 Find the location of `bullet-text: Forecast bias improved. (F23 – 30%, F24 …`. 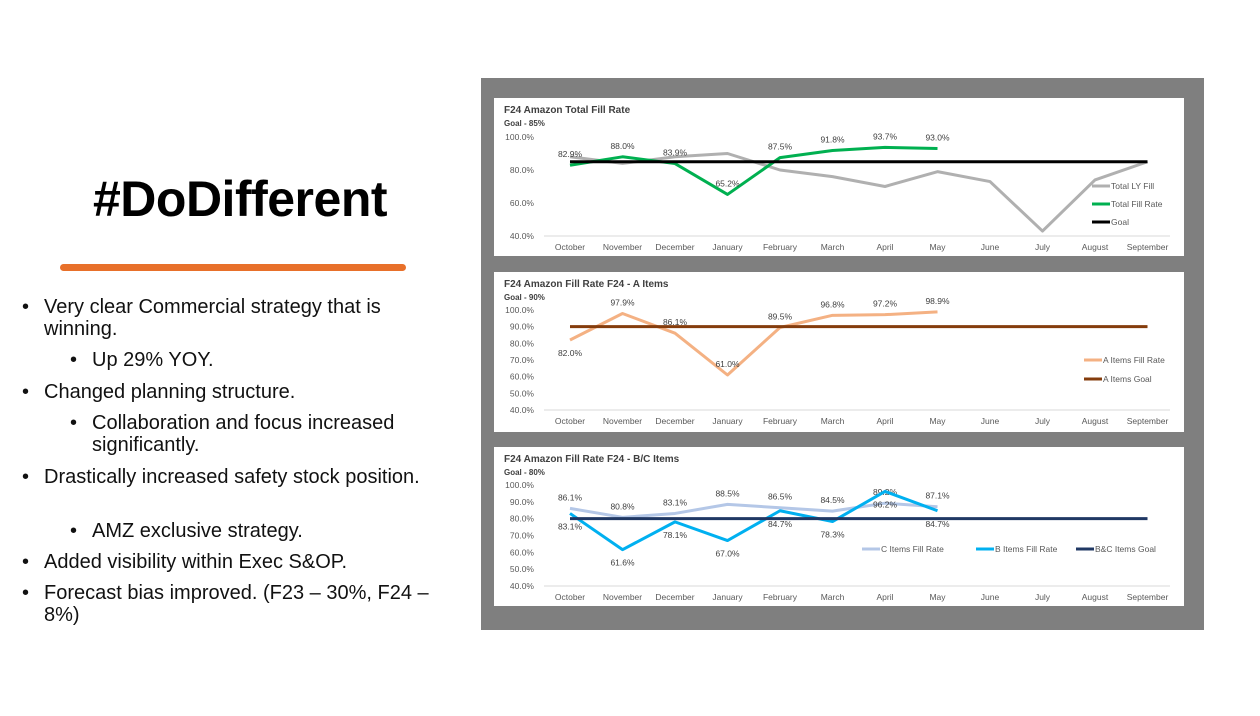

bullet-text: Forecast bias improved. (F23 – 30%, F24 … is located at coordinates (236, 604).